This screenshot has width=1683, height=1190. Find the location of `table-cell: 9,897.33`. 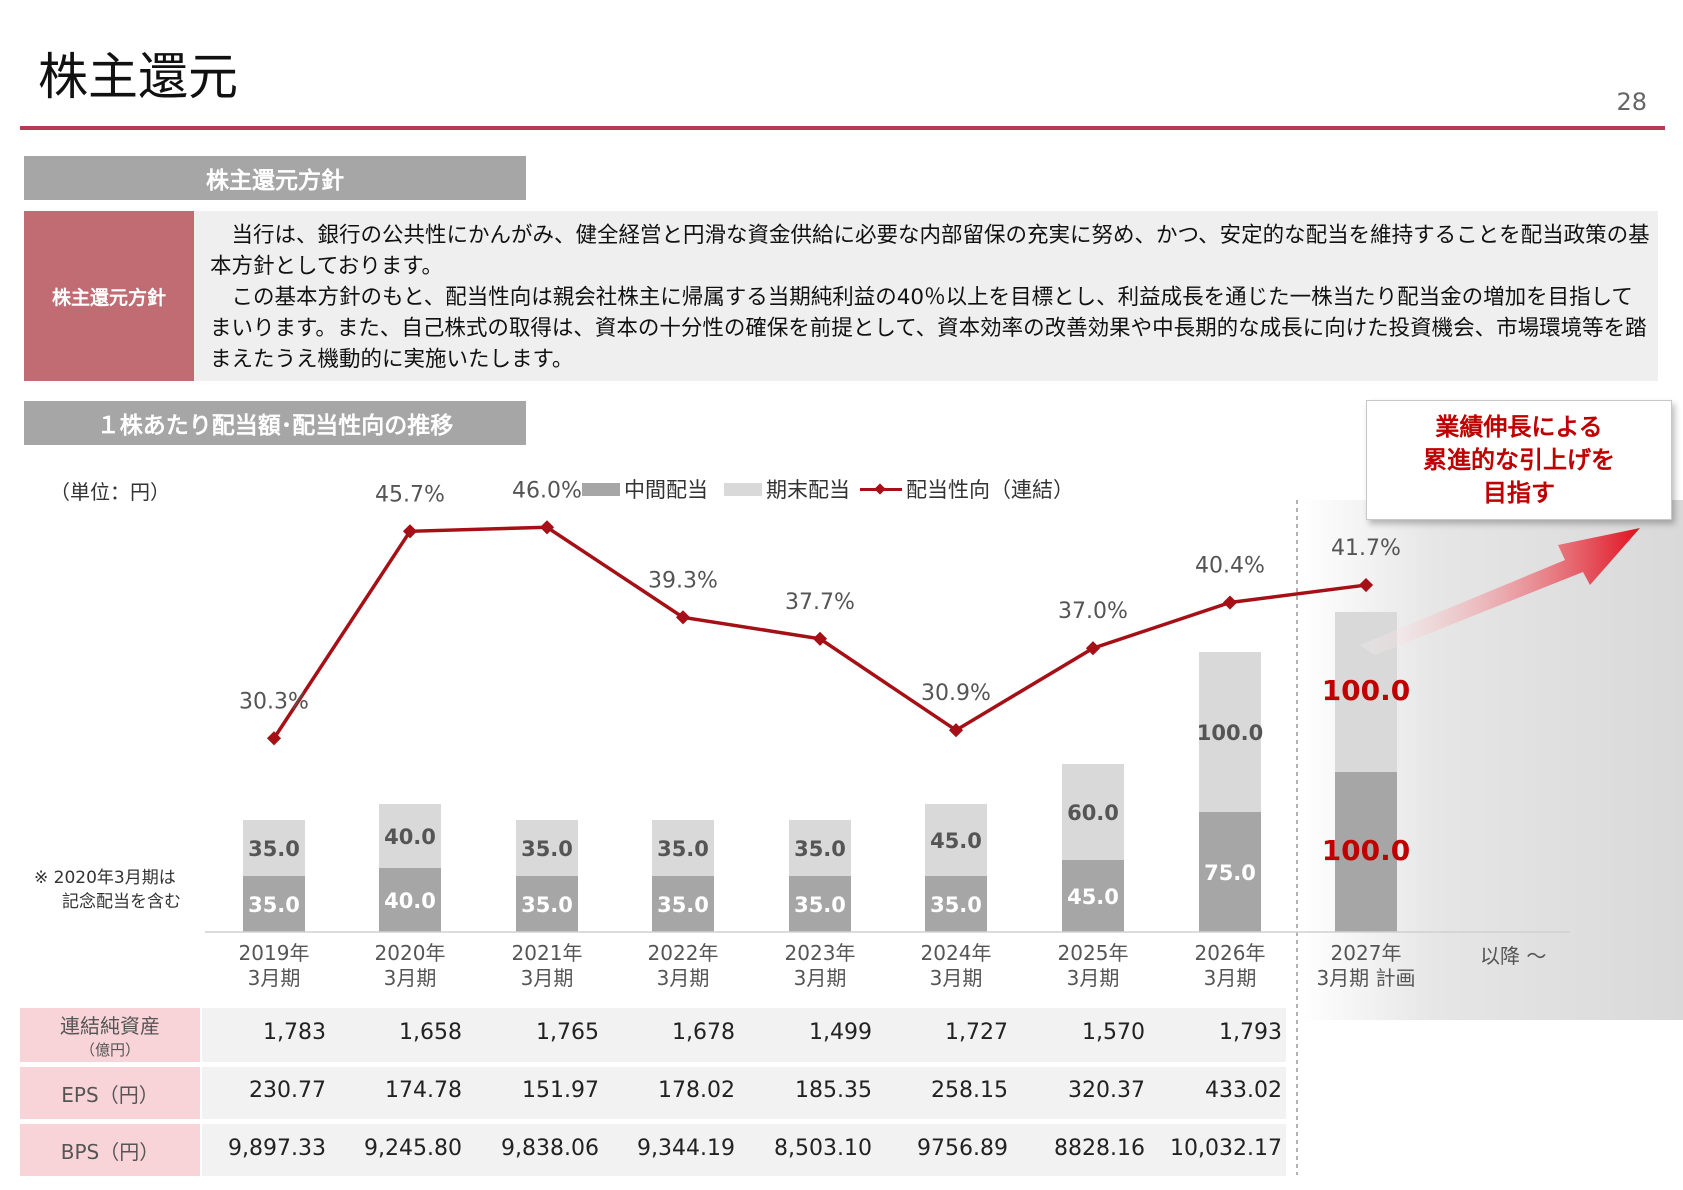

table-cell: 9,897.33 is located at coordinates (277, 1148).